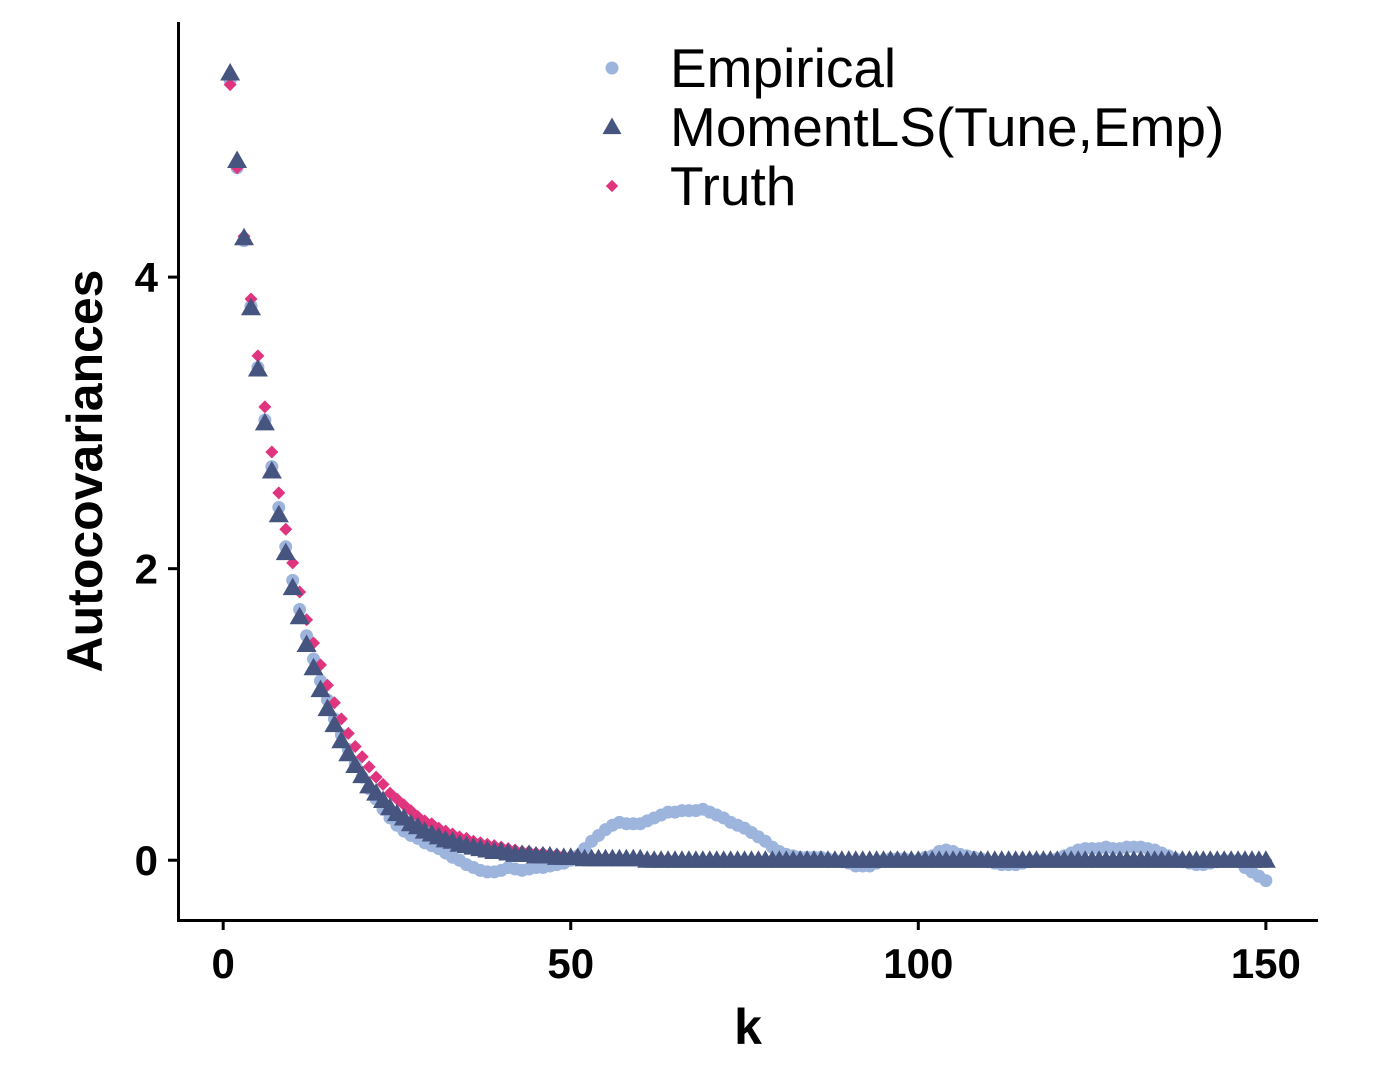 This screenshot has width=1380, height=1080. What do you see at coordinates (733, 186) in the screenshot?
I see `legend-label: Truth` at bounding box center [733, 186].